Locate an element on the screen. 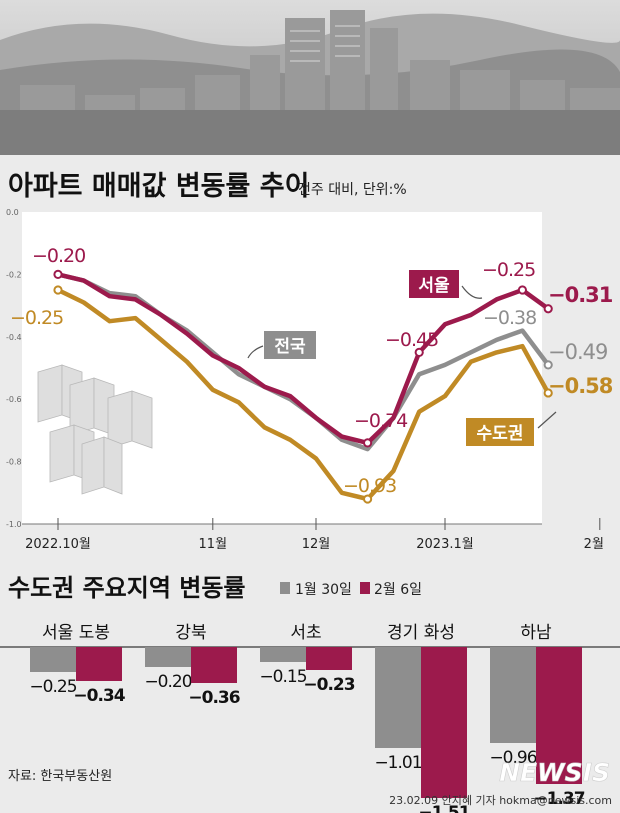 The image size is (620, 813). y-tick-label: 0.0 is located at coordinates (12, 212).